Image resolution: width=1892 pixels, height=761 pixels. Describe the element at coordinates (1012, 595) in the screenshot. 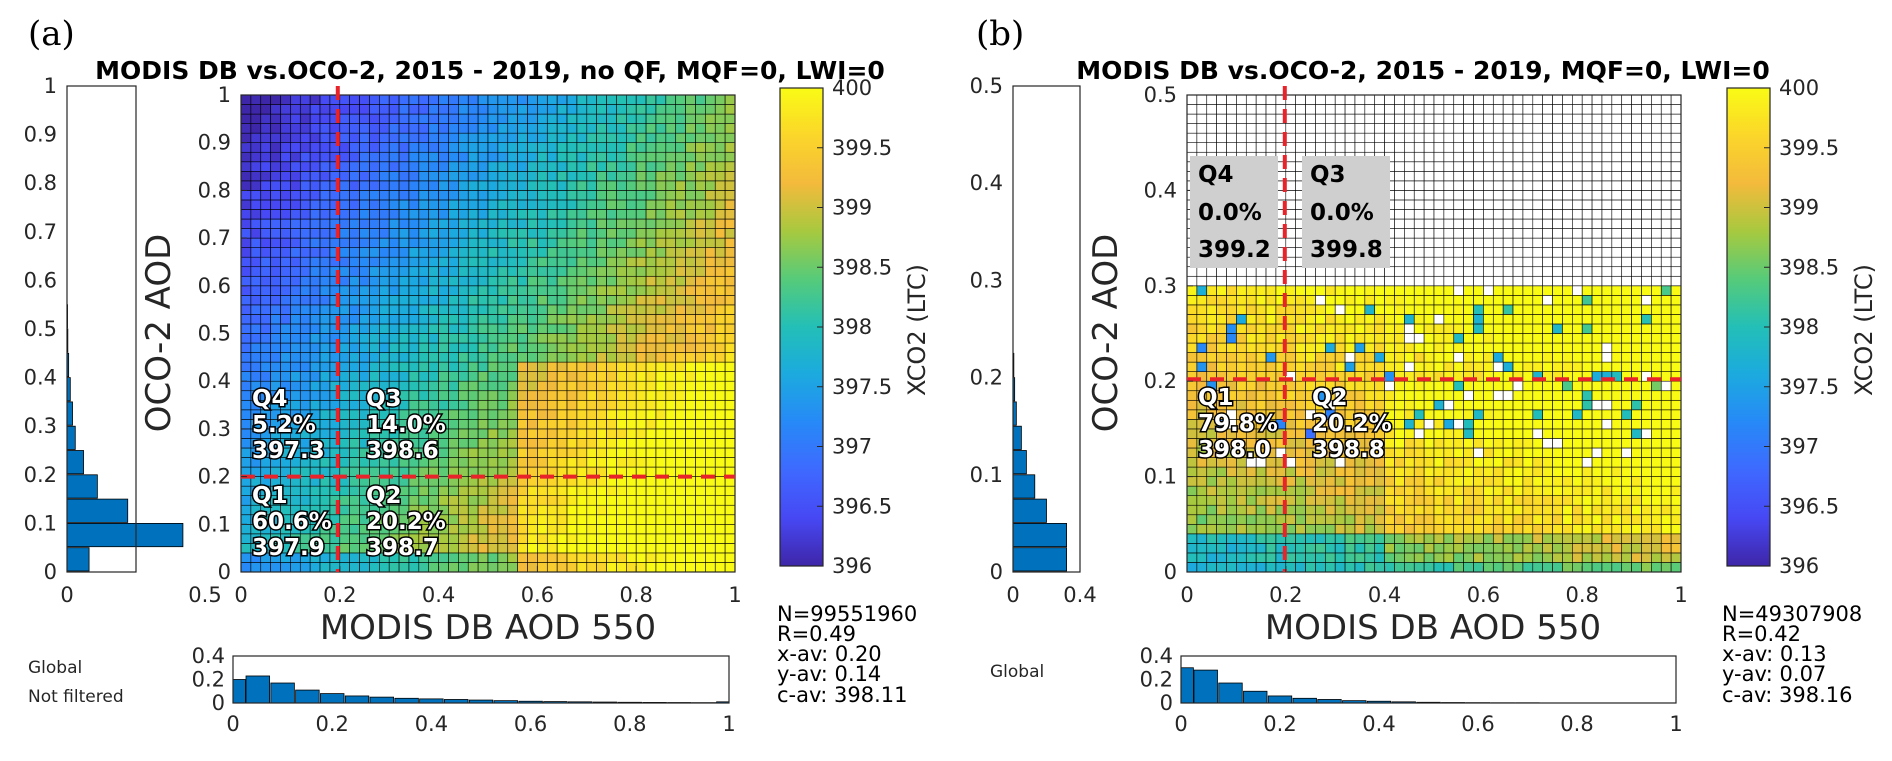

I see `y-histogram-x-tick-label: 0` at that location.